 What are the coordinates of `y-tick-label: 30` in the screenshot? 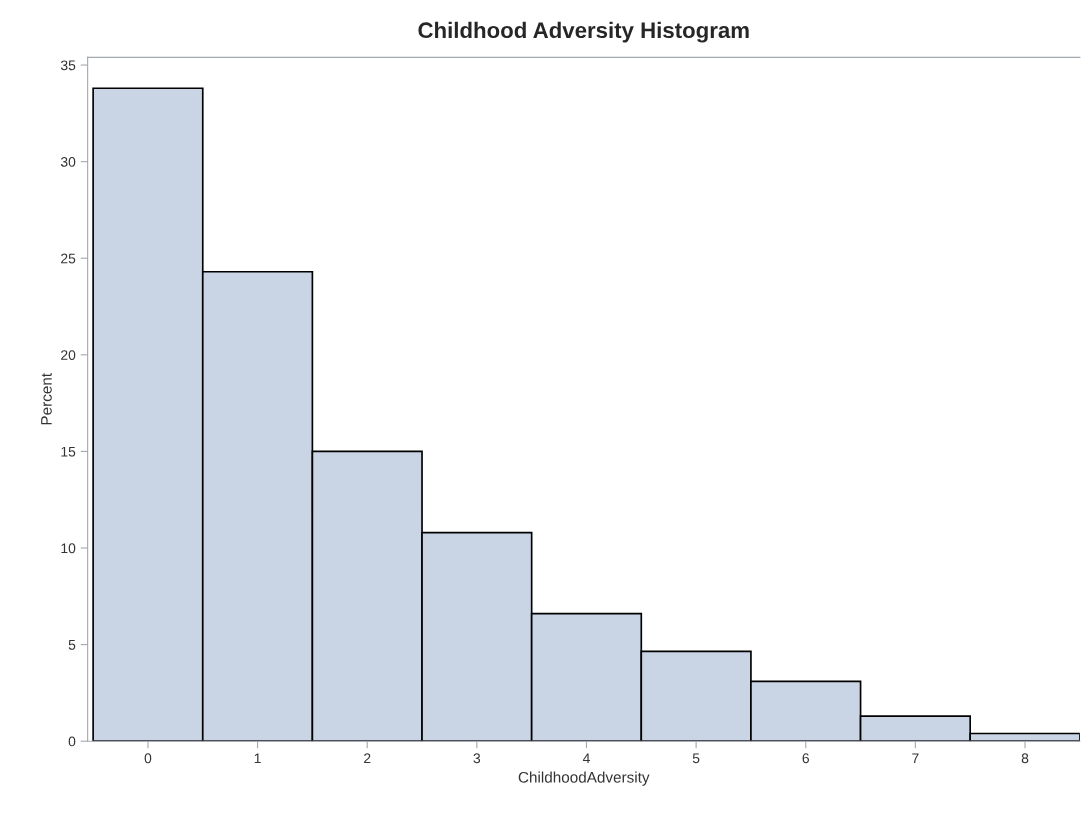 It's located at (68, 161).